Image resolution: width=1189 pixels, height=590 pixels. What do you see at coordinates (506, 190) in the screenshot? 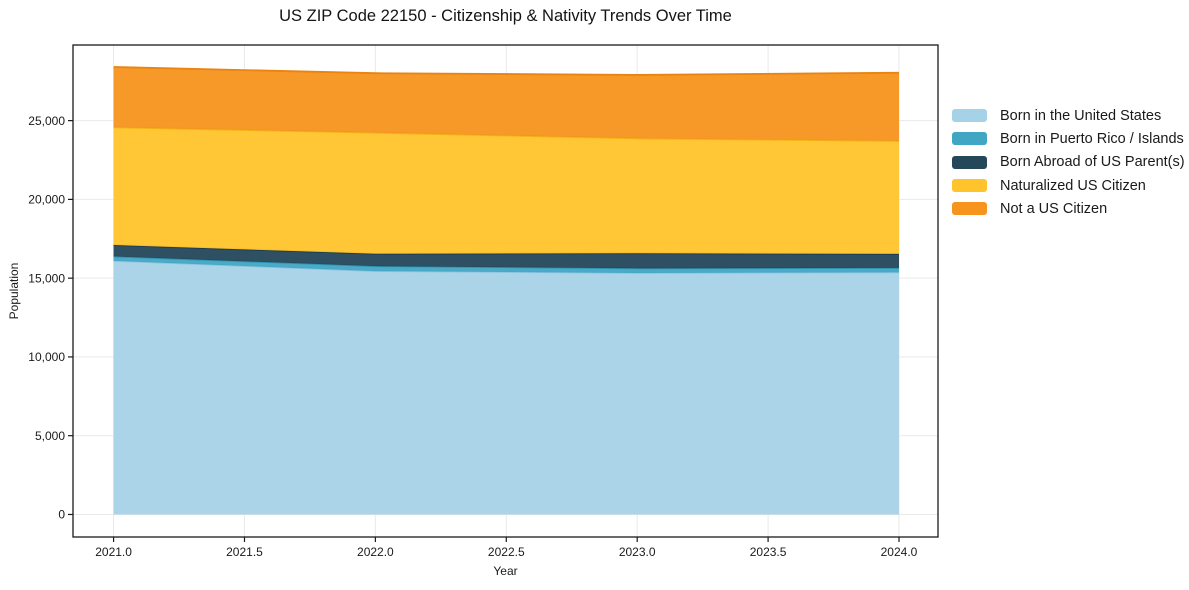
I see `area-naturalized-us-citizen` at bounding box center [506, 190].